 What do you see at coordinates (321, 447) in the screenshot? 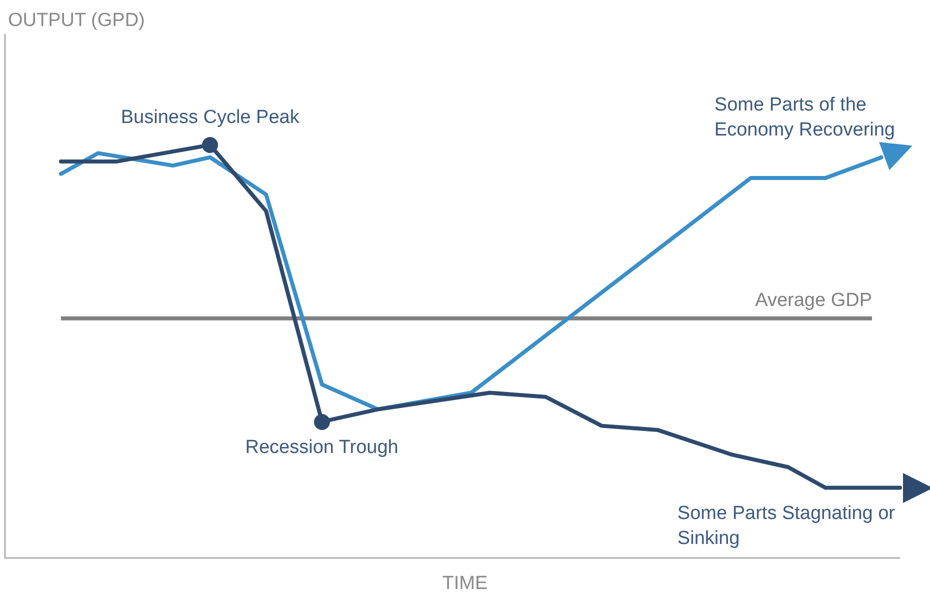
I see `annotation: Recession Trough` at bounding box center [321, 447].